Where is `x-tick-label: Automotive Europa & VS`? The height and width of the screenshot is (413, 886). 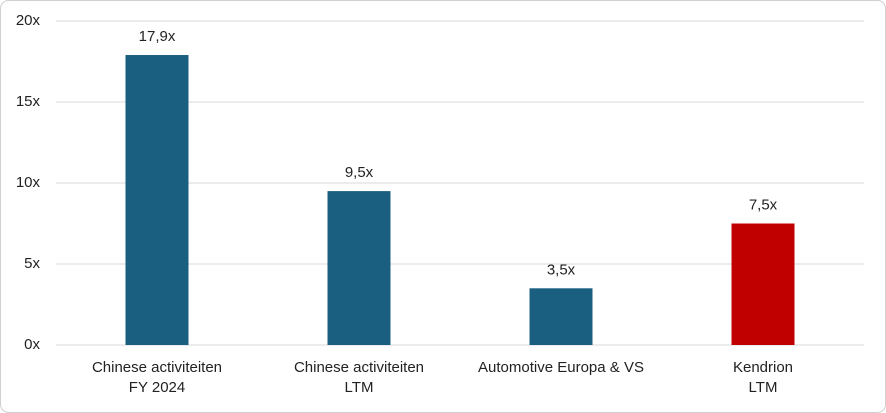
x-tick-label: Automotive Europa & VS is located at coordinates (561, 367).